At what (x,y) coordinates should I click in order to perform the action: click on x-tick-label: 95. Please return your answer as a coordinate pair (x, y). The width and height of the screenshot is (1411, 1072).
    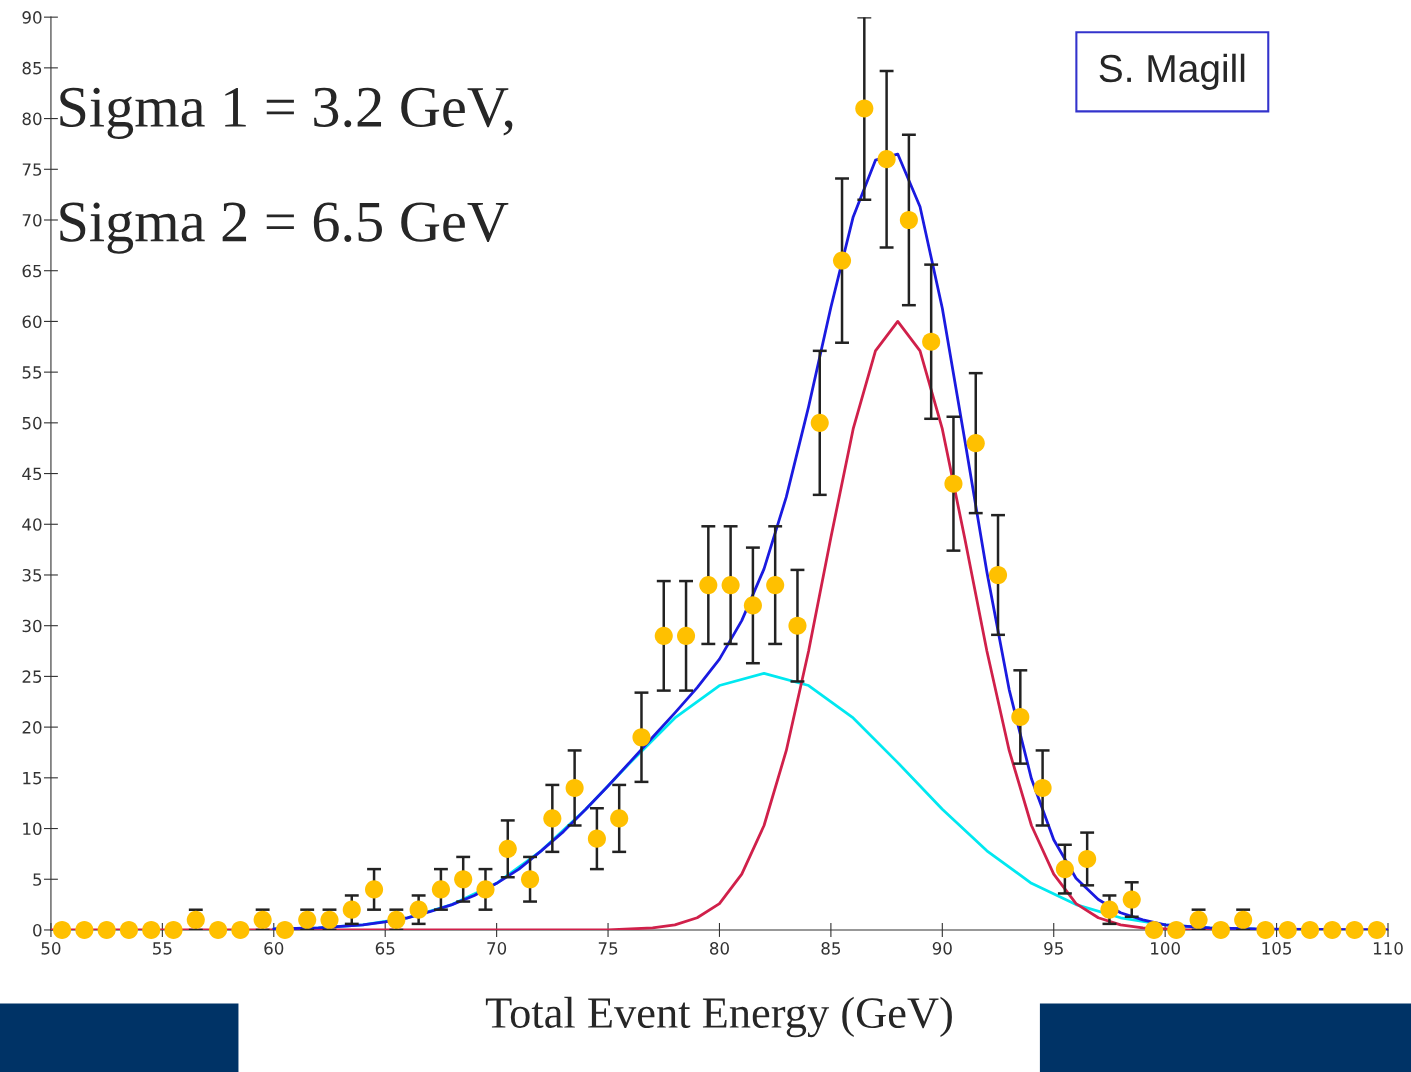
    Looking at the image, I should click on (1053, 948).